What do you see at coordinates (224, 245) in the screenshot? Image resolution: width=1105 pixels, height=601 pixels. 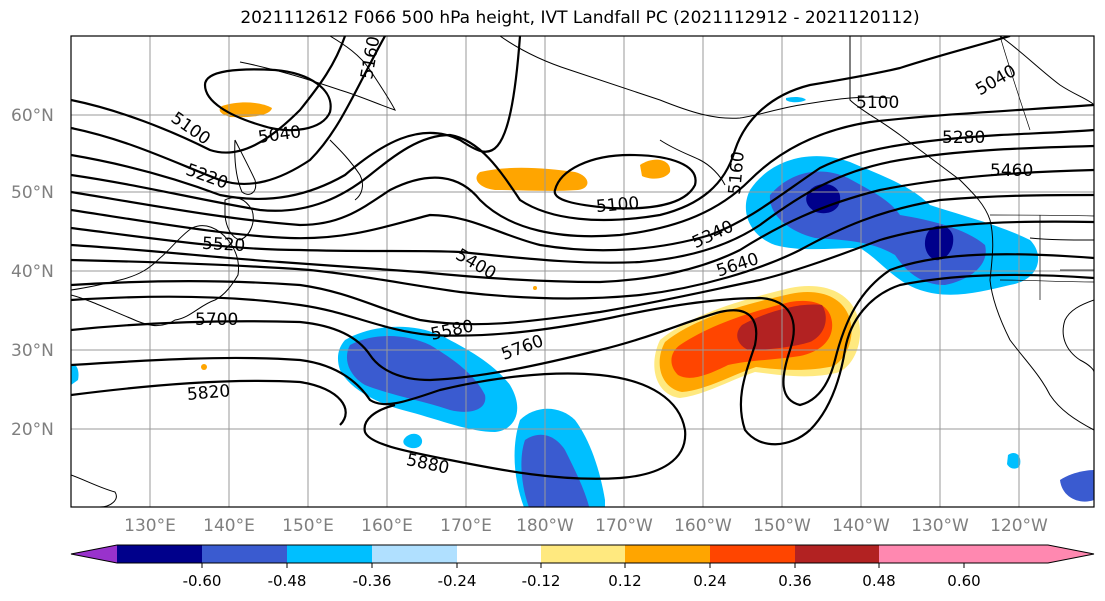 I see `contour-label: 5520` at bounding box center [224, 245].